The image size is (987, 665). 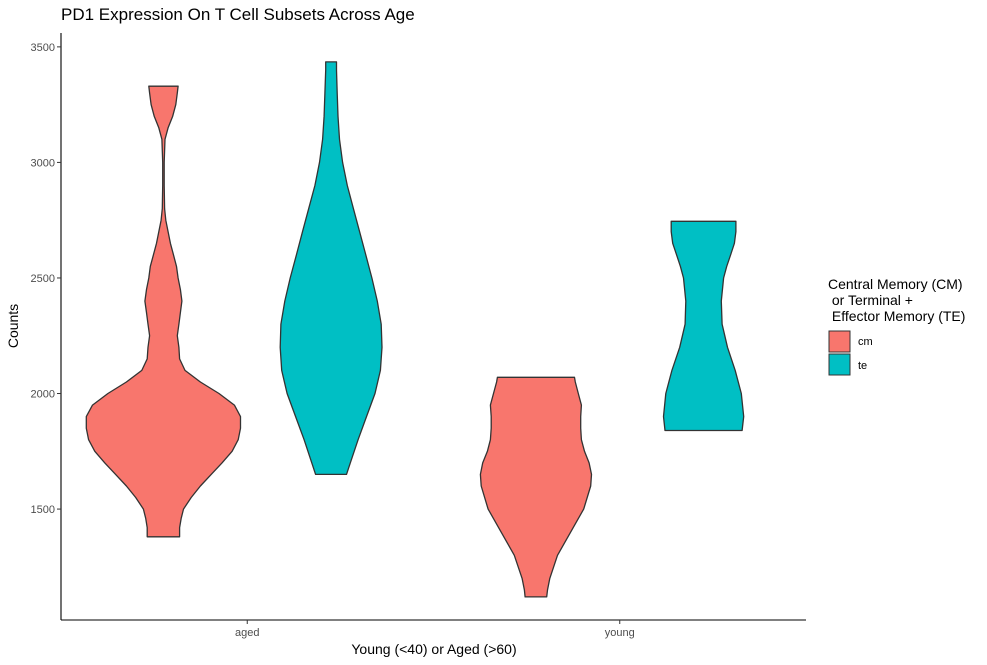 I want to click on y-ticks: 1500 2000 2500 3000 3500, so click(x=46, y=279).